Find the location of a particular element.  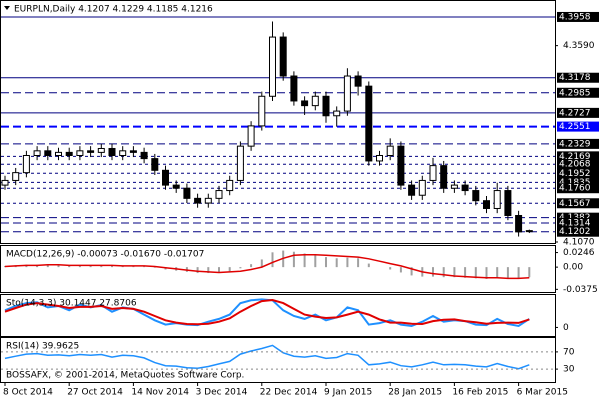

level-label: 4.2727 is located at coordinates (575, 113).